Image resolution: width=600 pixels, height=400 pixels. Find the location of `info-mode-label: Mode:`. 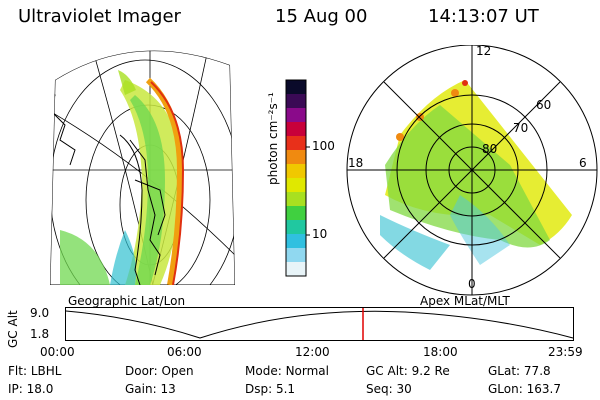

info-mode-label: Mode: is located at coordinates (263, 371).